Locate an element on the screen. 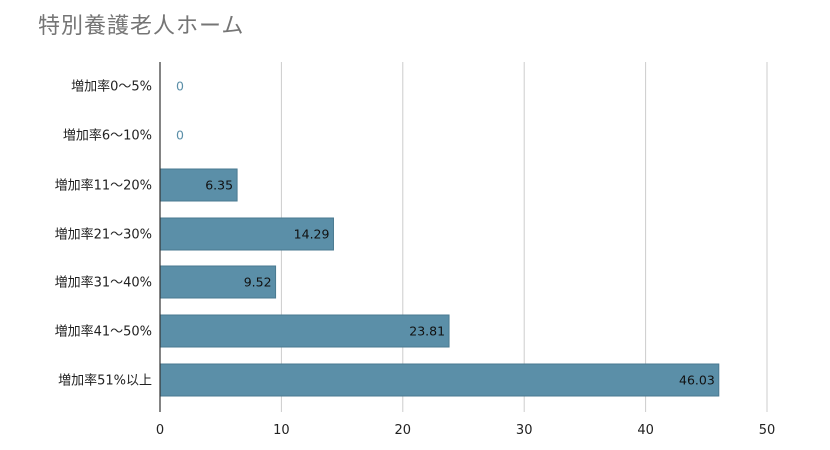 The height and width of the screenshot is (450, 830). data-label: 23.81 is located at coordinates (427, 331).